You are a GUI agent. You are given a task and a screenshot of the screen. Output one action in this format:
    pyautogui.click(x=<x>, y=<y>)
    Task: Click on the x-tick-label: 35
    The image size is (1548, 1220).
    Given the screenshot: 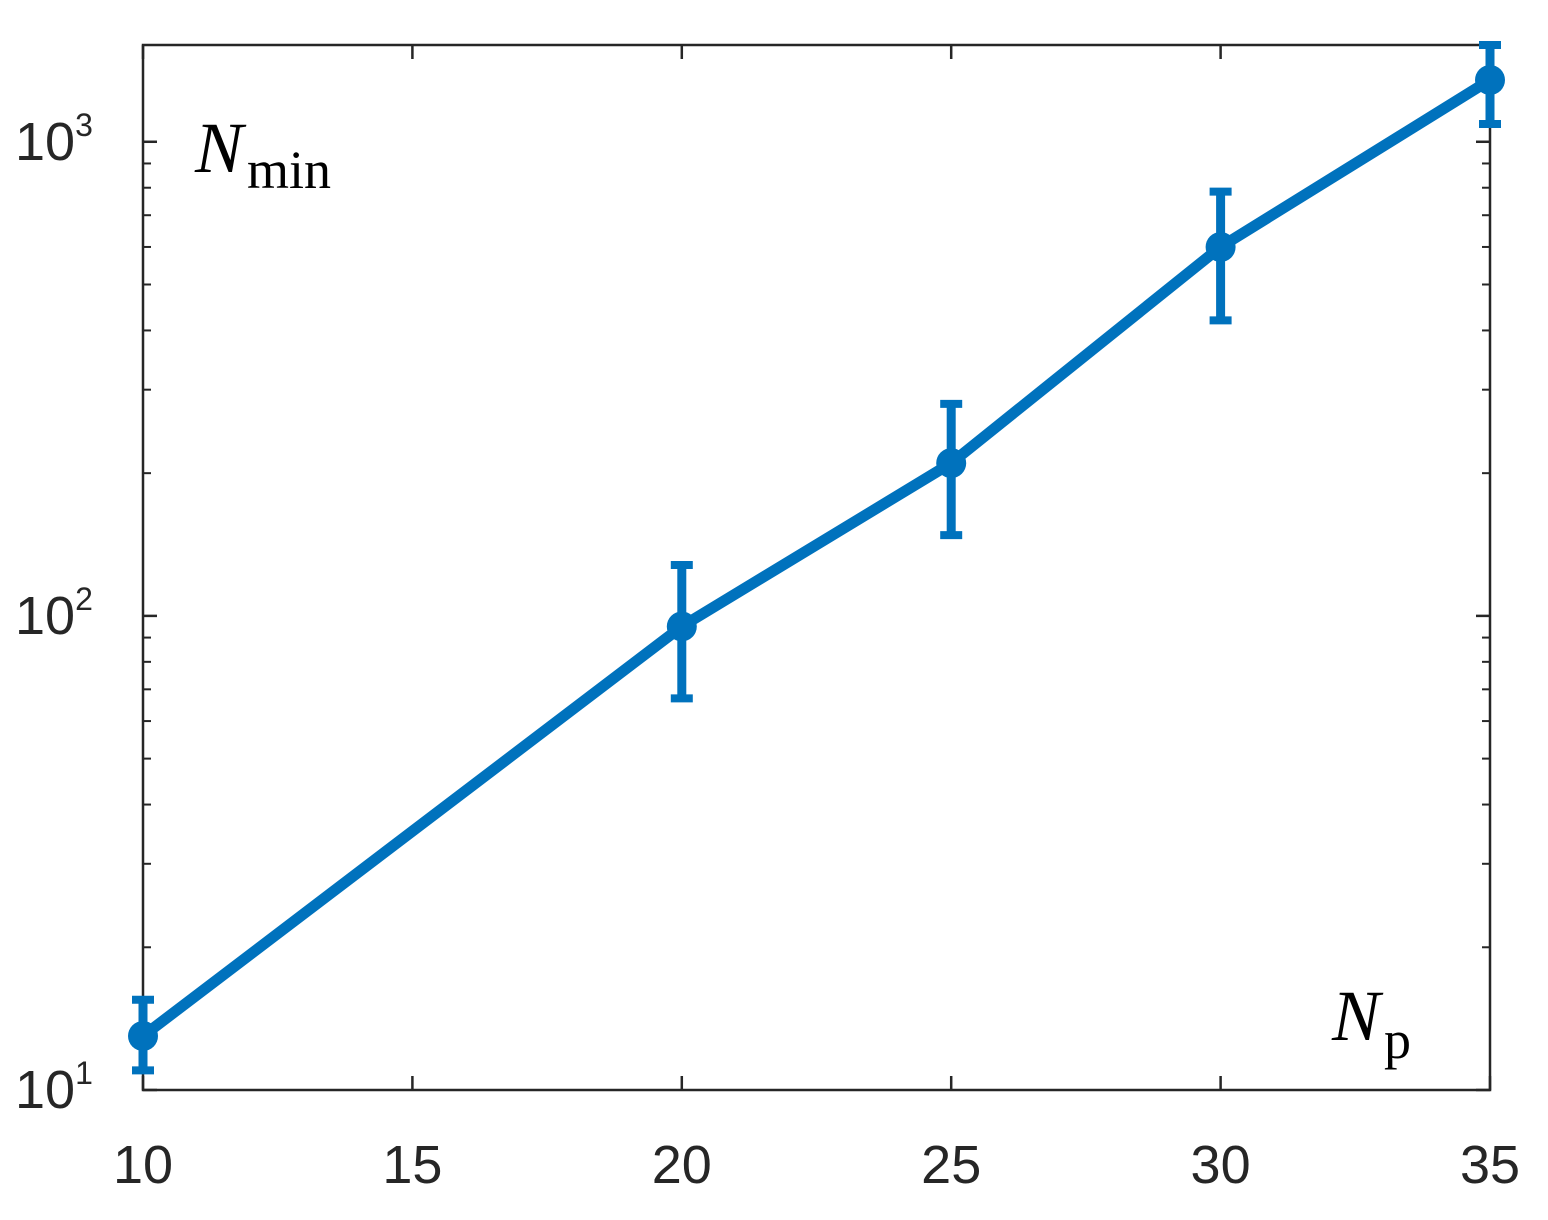 What is the action you would take?
    pyautogui.click(x=1490, y=1165)
    